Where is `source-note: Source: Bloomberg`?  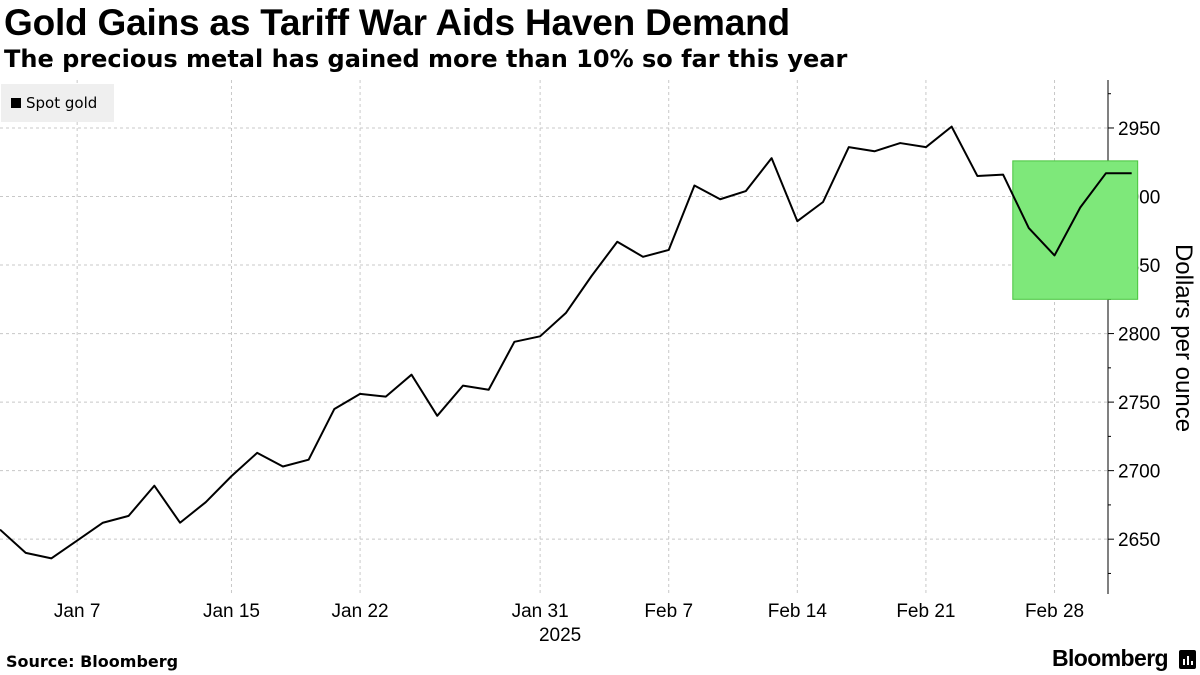 source-note: Source: Bloomberg is located at coordinates (92, 661).